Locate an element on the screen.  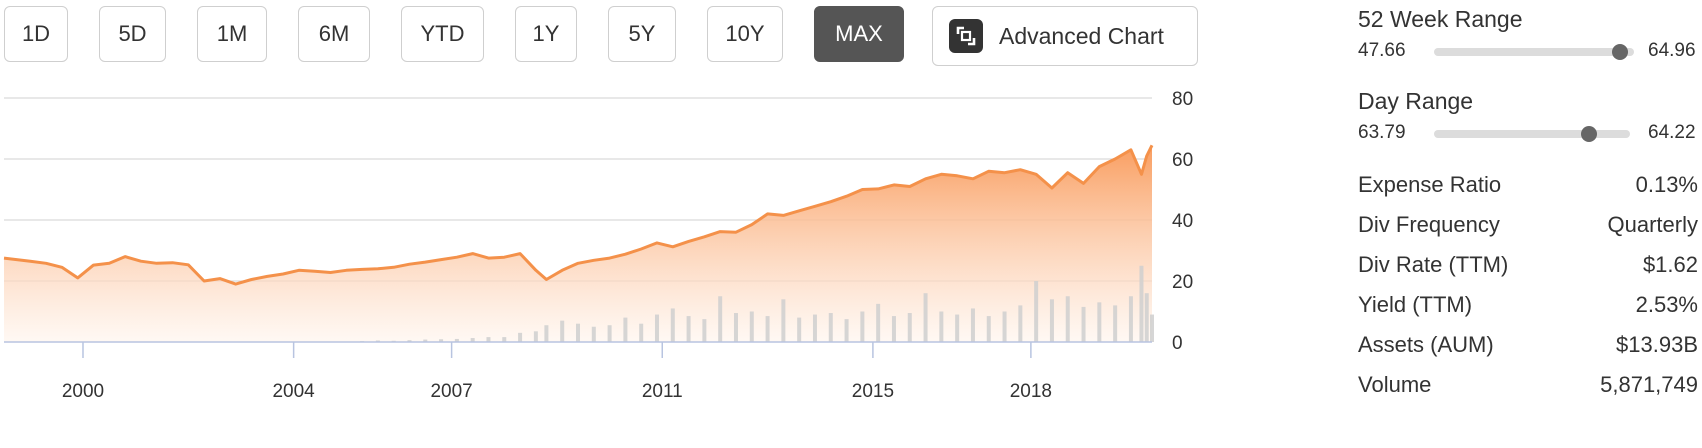
stat-value: 0.13% is located at coordinates (1666, 184).